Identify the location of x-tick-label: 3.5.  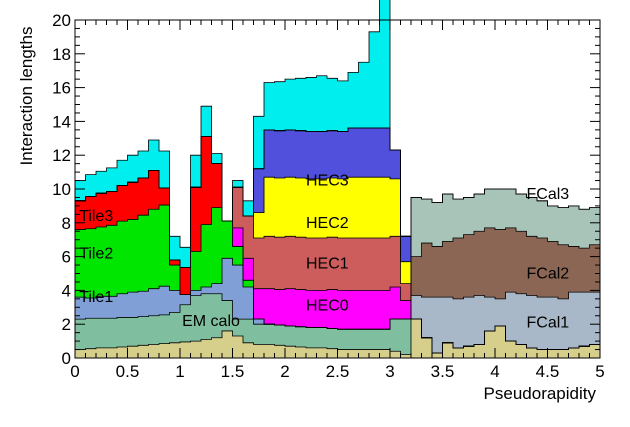
(443, 371).